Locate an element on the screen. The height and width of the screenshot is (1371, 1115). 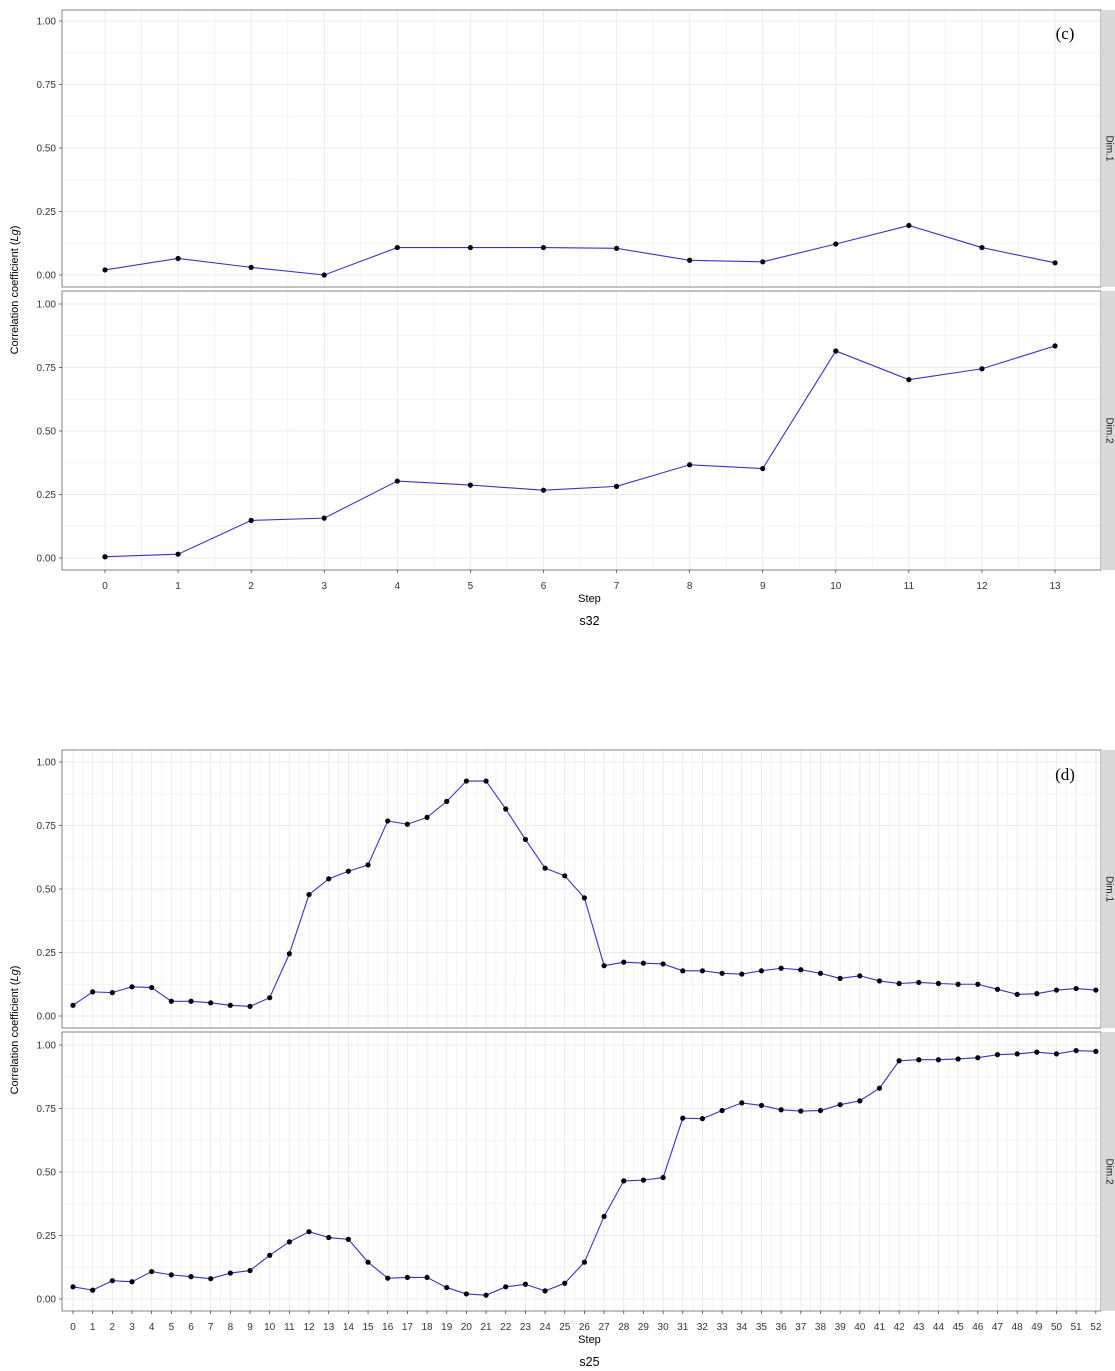
x-tick-label: 14 is located at coordinates (349, 1327).